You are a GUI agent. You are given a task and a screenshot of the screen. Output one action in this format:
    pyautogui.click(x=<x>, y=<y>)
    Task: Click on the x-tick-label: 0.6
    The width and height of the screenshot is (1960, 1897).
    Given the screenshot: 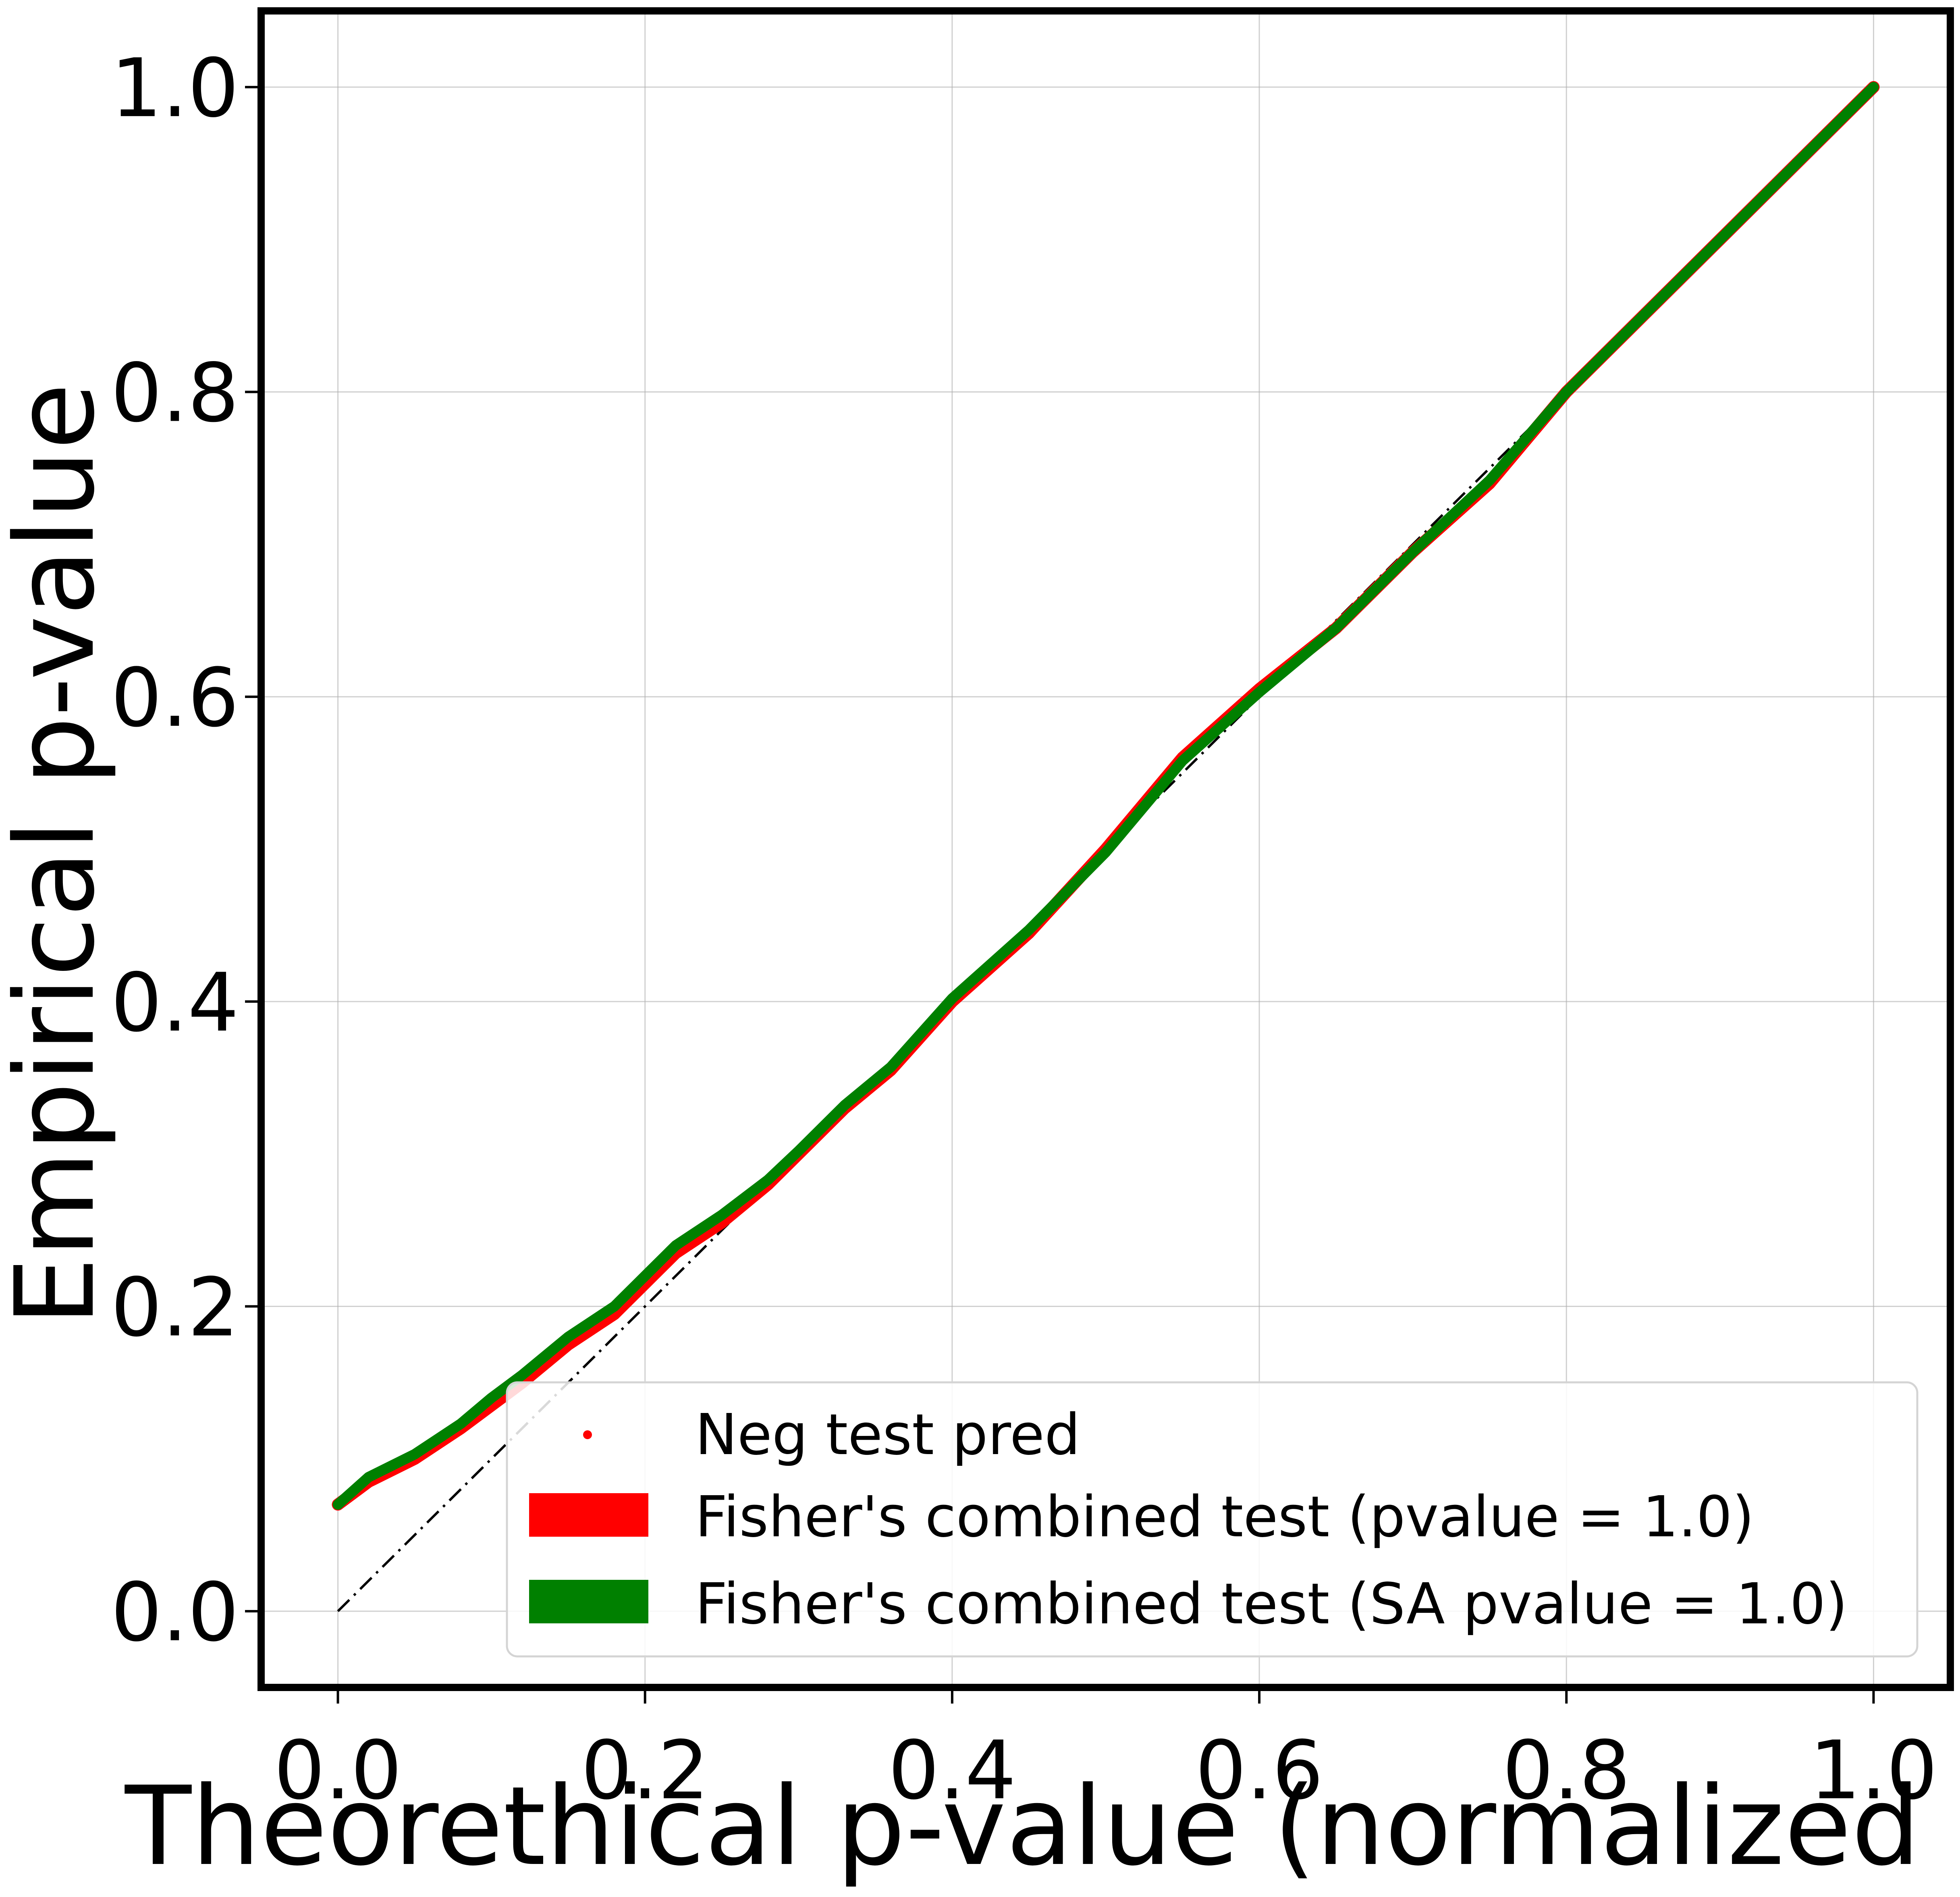 What is the action you would take?
    pyautogui.click(x=1259, y=1771)
    